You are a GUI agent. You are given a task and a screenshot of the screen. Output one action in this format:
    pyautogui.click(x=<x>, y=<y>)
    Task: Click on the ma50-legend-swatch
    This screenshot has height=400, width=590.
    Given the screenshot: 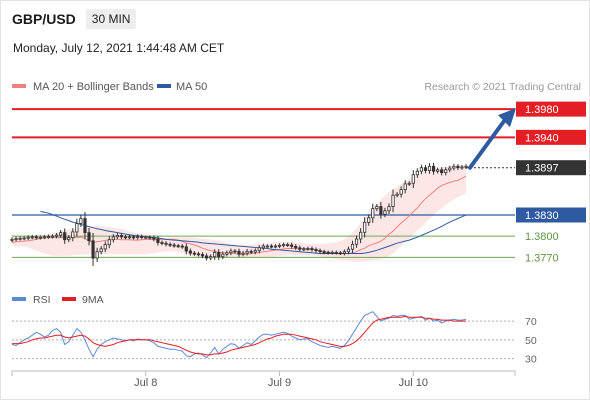 What is the action you would take?
    pyautogui.click(x=164, y=86)
    